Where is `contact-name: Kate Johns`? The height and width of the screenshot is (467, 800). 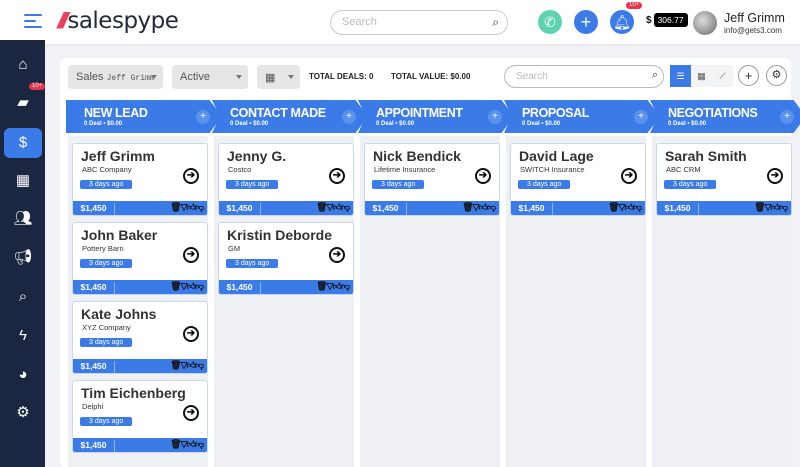
contact-name: Kate Johns is located at coordinates (119, 314).